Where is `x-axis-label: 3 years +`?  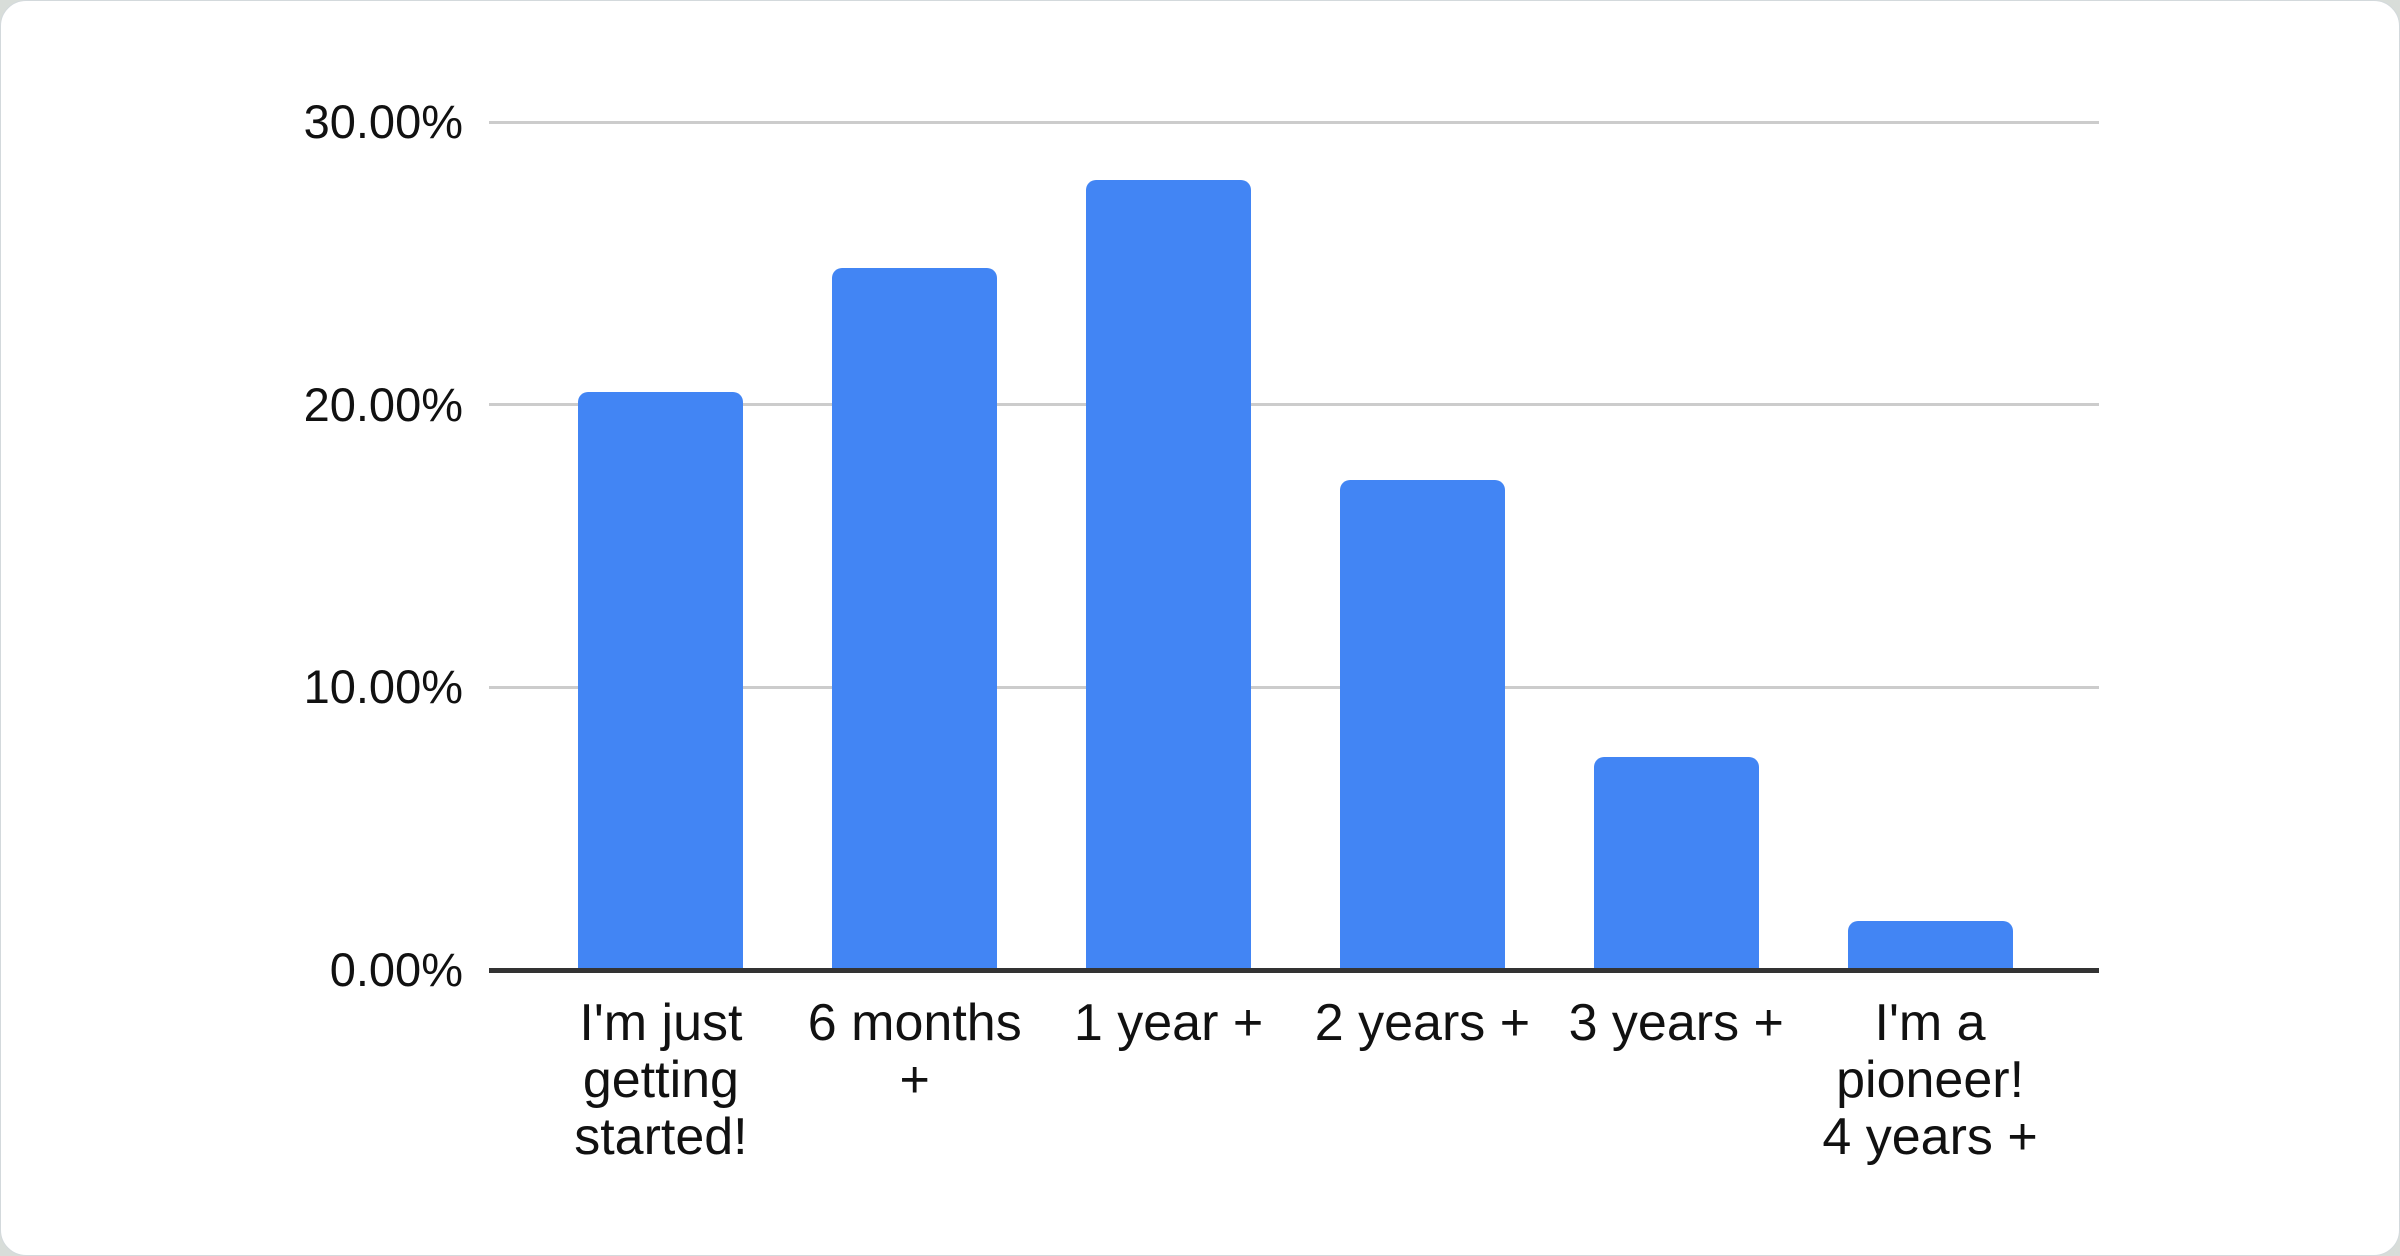
x-axis-label: 3 years + is located at coordinates (1676, 1023).